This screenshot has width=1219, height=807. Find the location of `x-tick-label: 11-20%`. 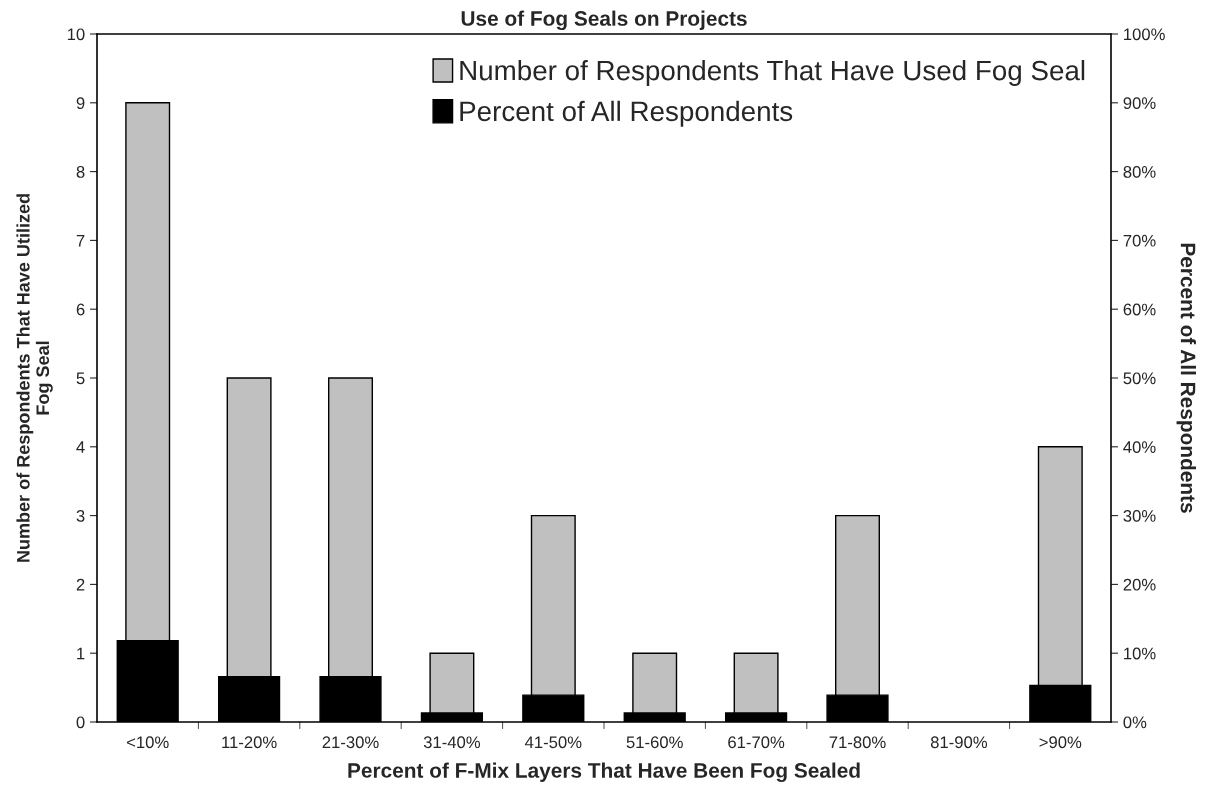

x-tick-label: 11-20% is located at coordinates (249, 742).